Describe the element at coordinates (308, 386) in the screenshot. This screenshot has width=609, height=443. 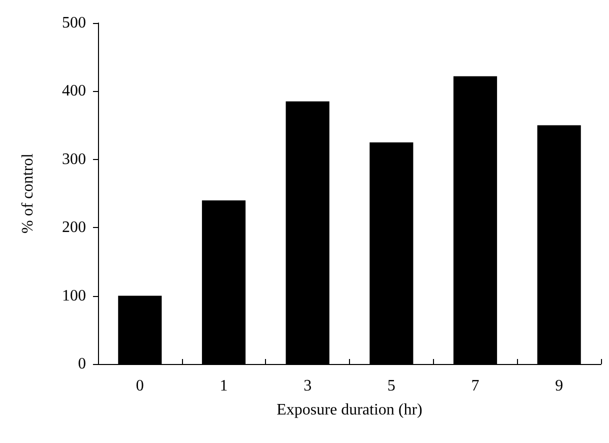
I see `x-tick-label: 3` at that location.